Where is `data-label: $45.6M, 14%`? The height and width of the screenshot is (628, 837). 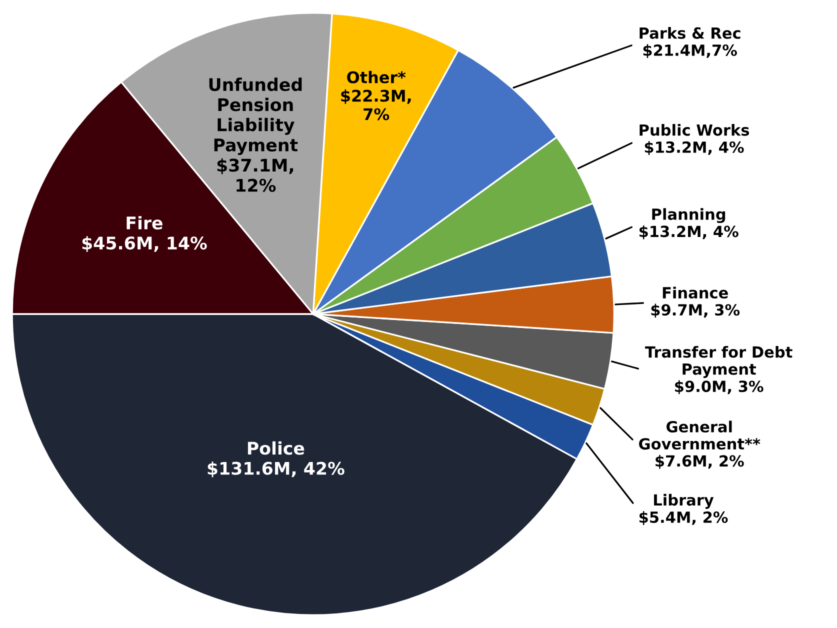 data-label: $45.6M, 14% is located at coordinates (144, 244).